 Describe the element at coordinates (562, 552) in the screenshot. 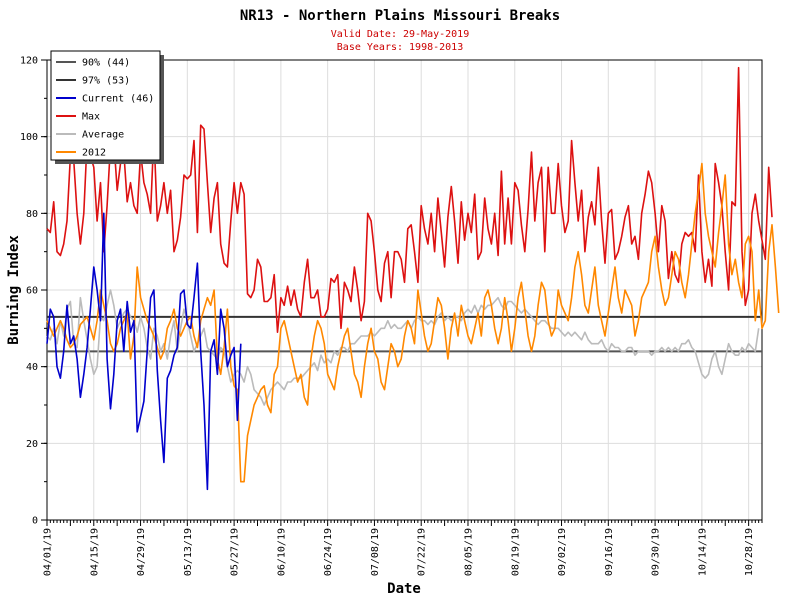

I see `x-tick-label: 09/02/19` at that location.